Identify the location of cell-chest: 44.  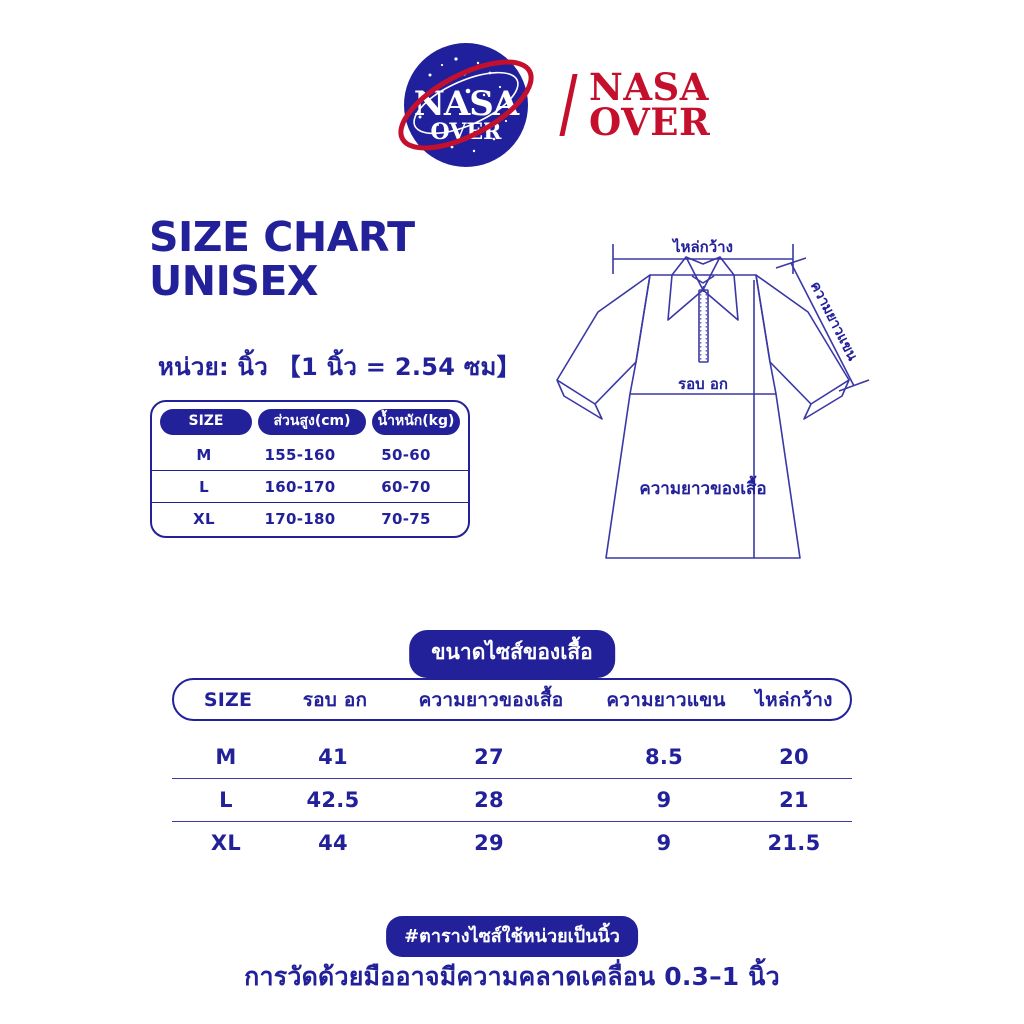
(333, 843).